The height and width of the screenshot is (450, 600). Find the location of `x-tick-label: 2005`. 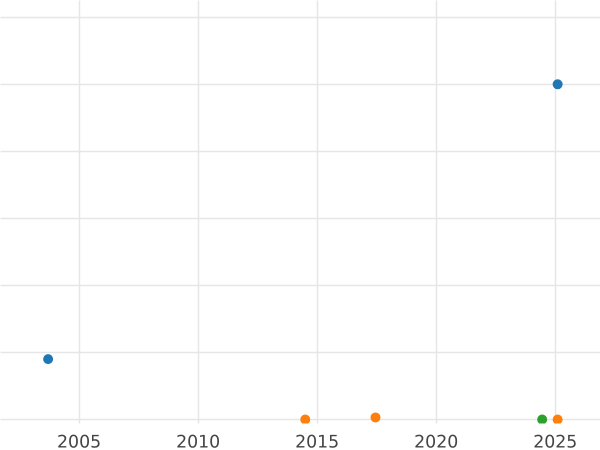

x-tick-label: 2005 is located at coordinates (79, 441).